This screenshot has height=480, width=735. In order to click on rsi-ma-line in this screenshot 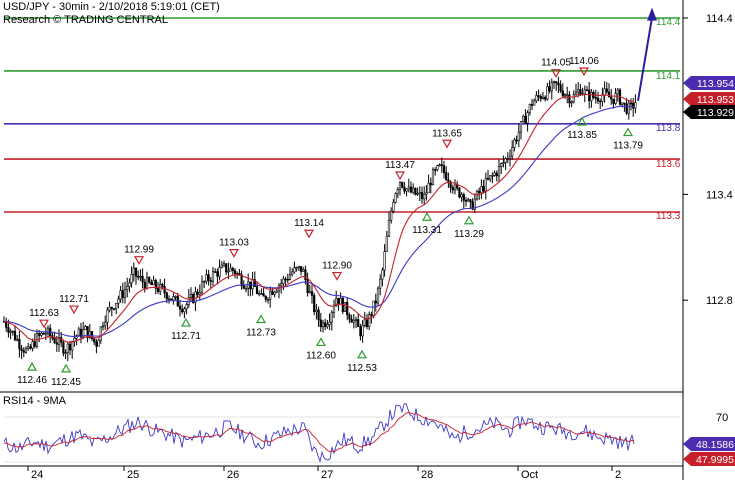, I will do `click(319, 432)`.